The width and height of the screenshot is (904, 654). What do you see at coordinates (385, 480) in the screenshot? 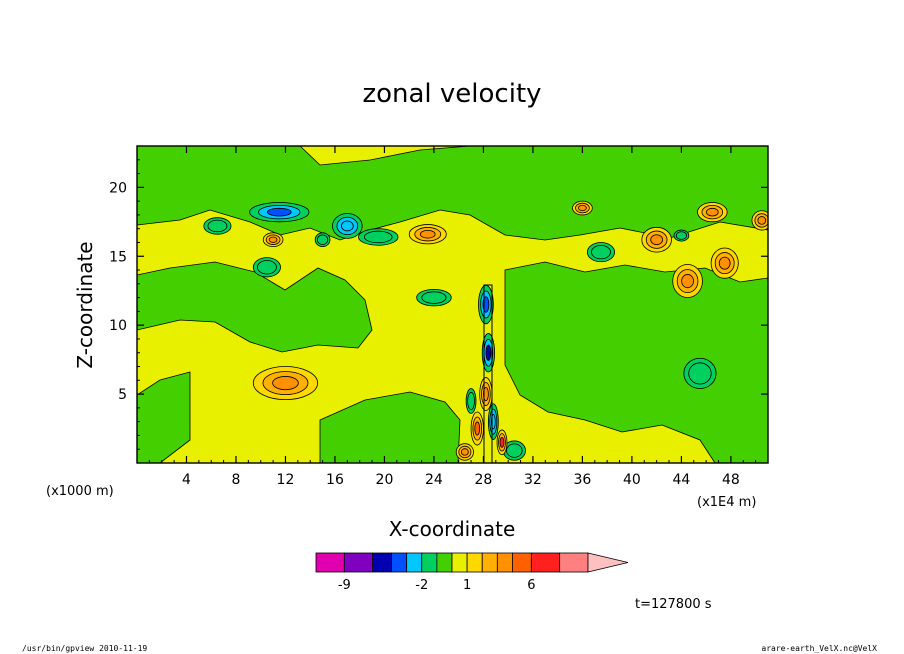
I see `x-tick-label: 20` at bounding box center [385, 480].